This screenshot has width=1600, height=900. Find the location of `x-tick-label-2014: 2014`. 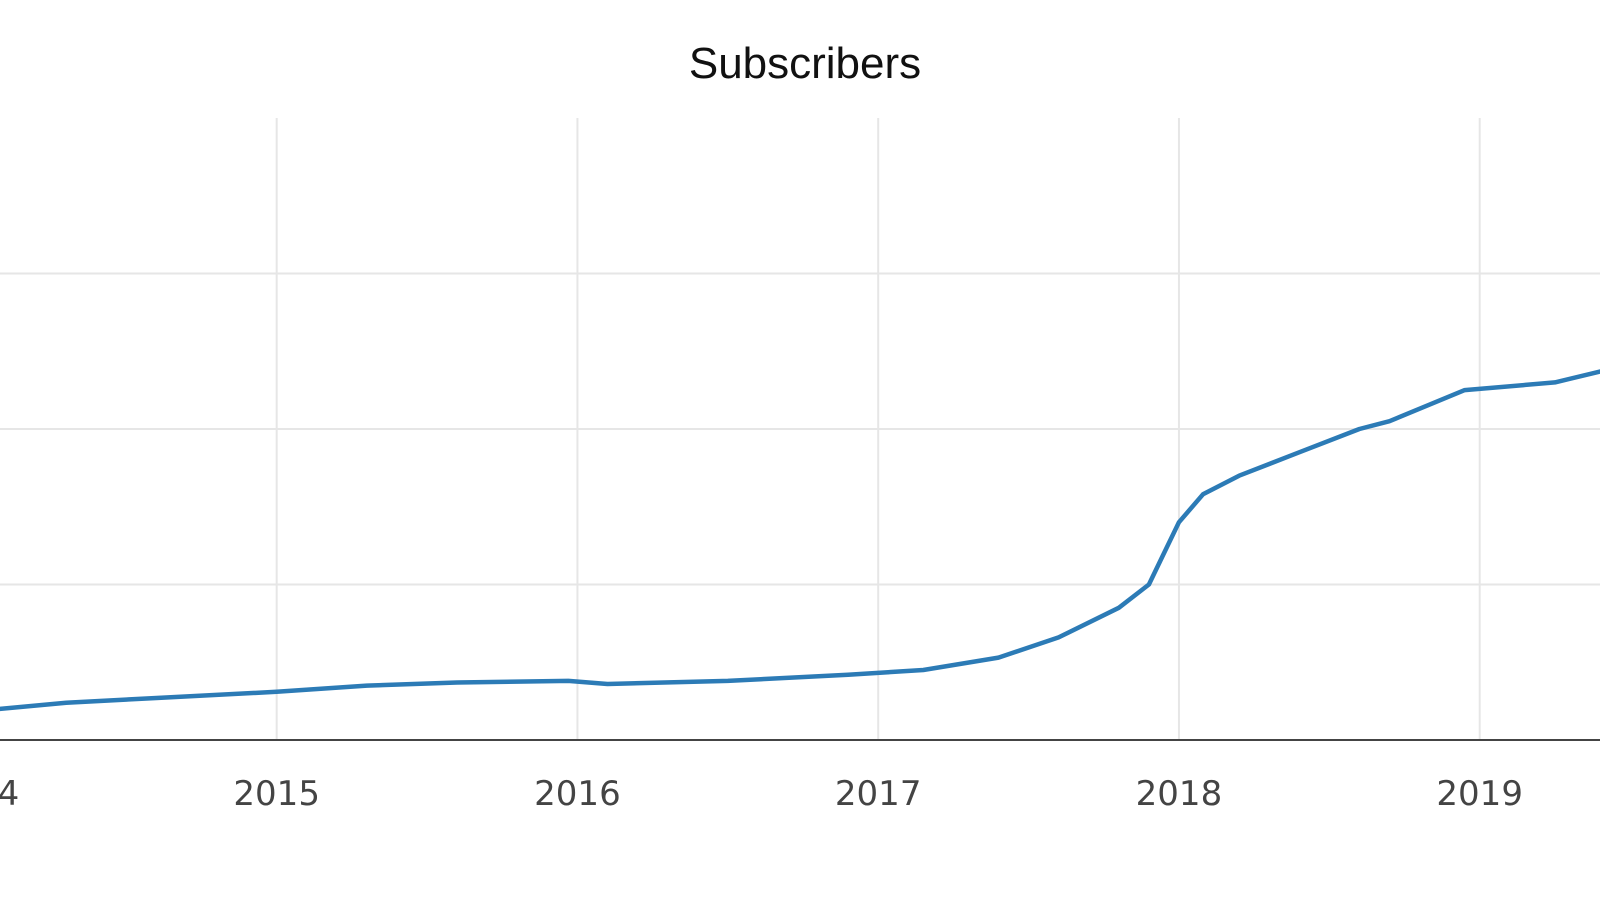

x-tick-label-2014: 2014 is located at coordinates (9, 794).